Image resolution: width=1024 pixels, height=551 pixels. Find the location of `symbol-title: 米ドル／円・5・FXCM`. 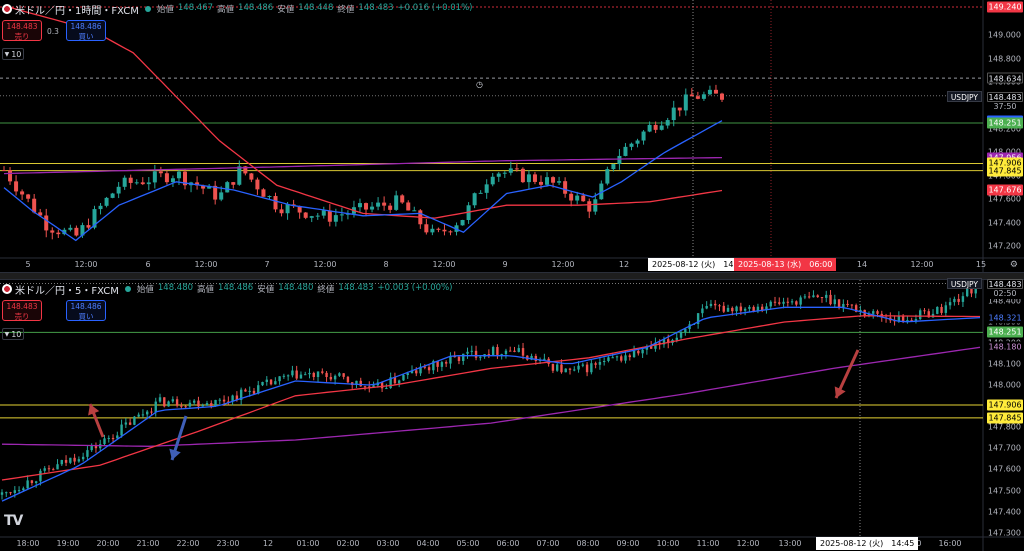

symbol-title: 米ドル／円・5・FXCM is located at coordinates (60, 289).